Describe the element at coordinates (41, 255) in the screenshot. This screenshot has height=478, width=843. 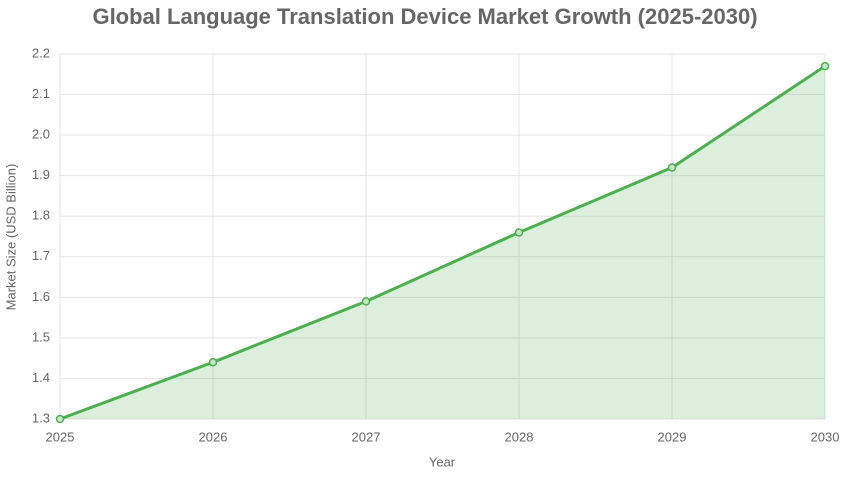
I see `y-tick-label: 1.7` at that location.